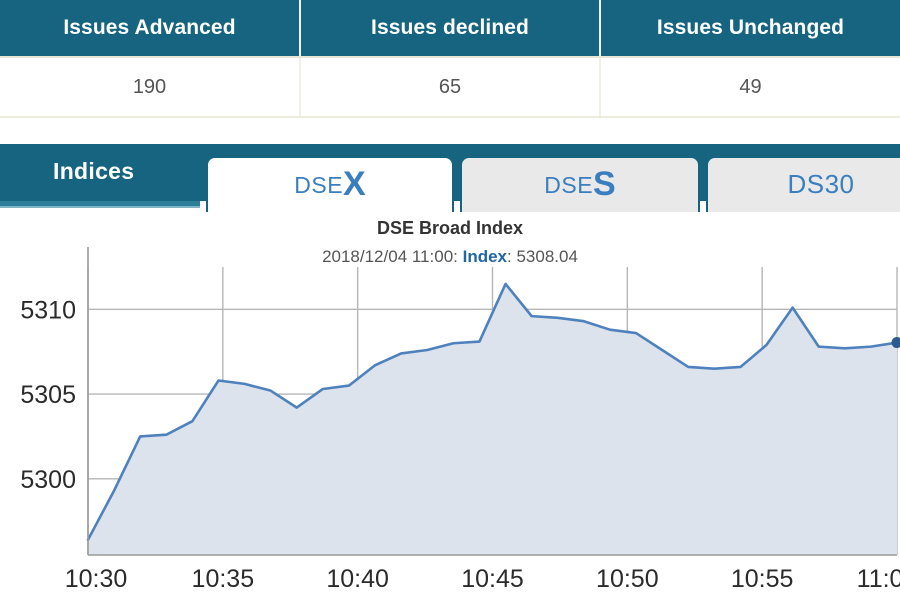  I want to click on tab-dsex-prefix: DSE, so click(318, 185).